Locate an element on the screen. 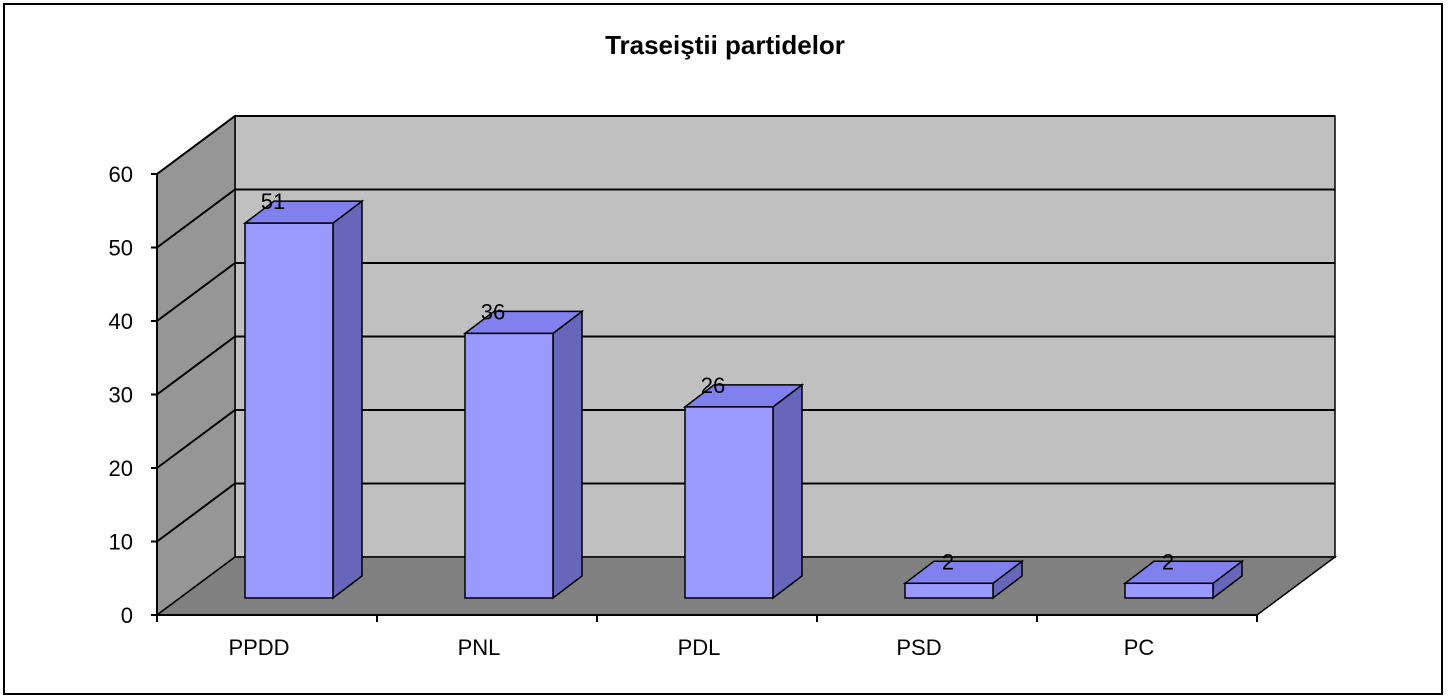  bar-pdl is located at coordinates (743, 491).